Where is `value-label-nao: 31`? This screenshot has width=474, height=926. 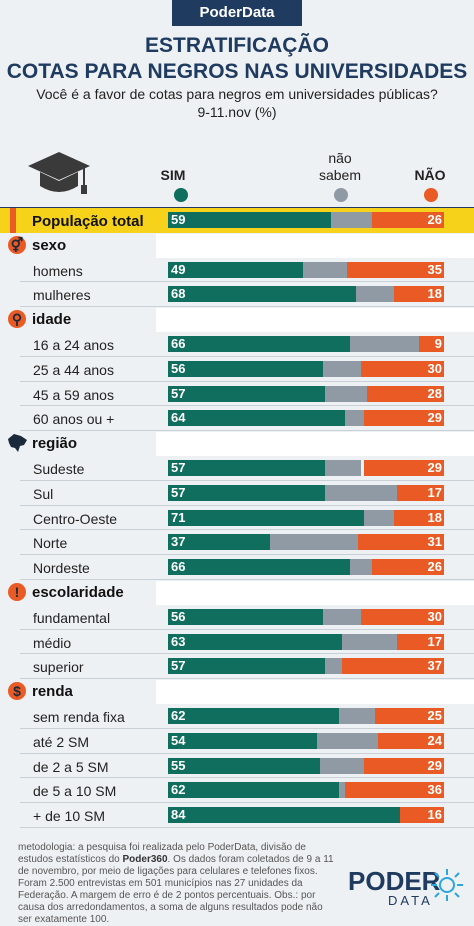 value-label-nao: 31 is located at coordinates (434, 542).